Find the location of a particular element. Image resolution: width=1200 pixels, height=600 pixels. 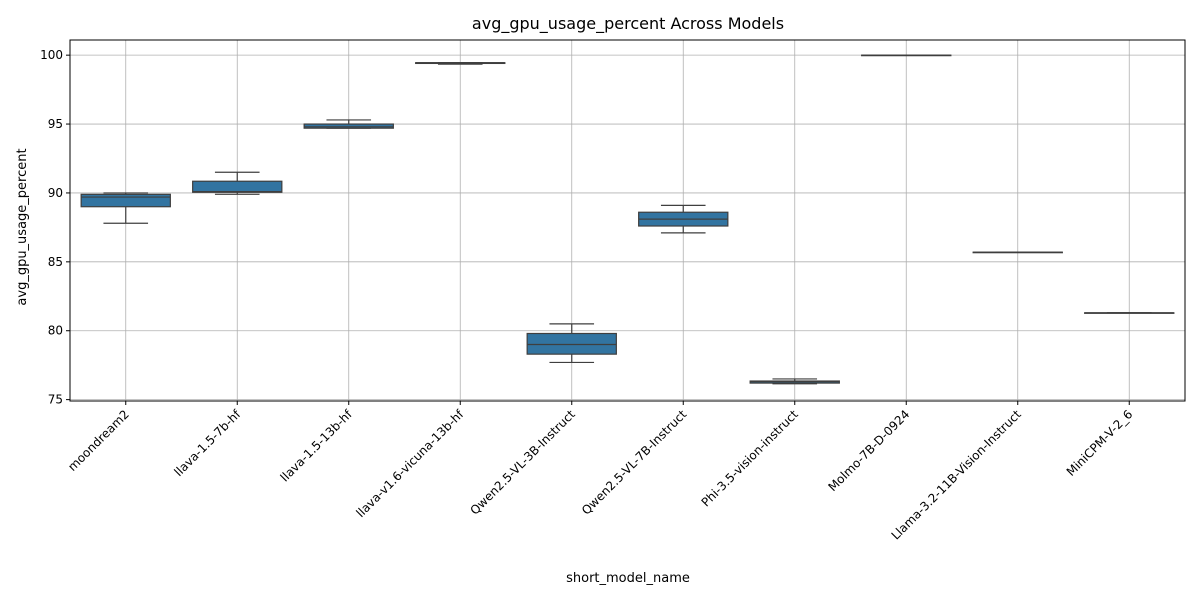

y-tick-label: 95 is located at coordinates (55, 124).